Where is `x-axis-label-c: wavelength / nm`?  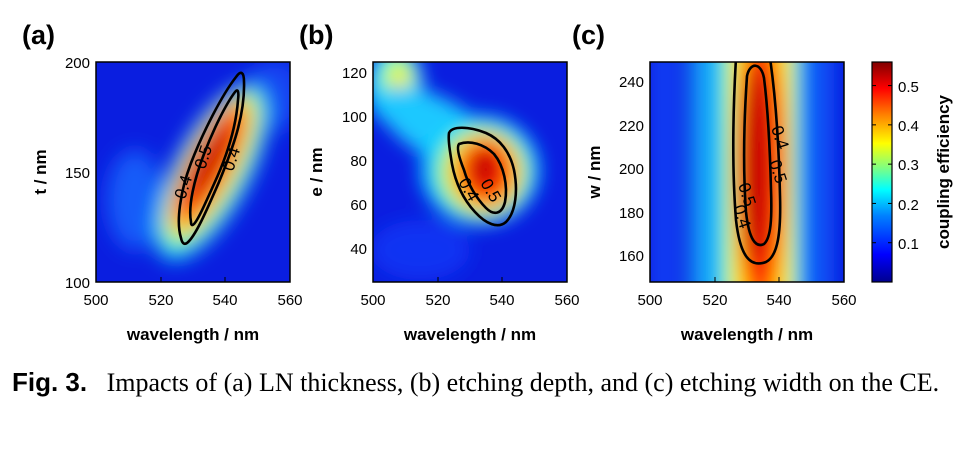
x-axis-label-c: wavelength / nm is located at coordinates (746, 334).